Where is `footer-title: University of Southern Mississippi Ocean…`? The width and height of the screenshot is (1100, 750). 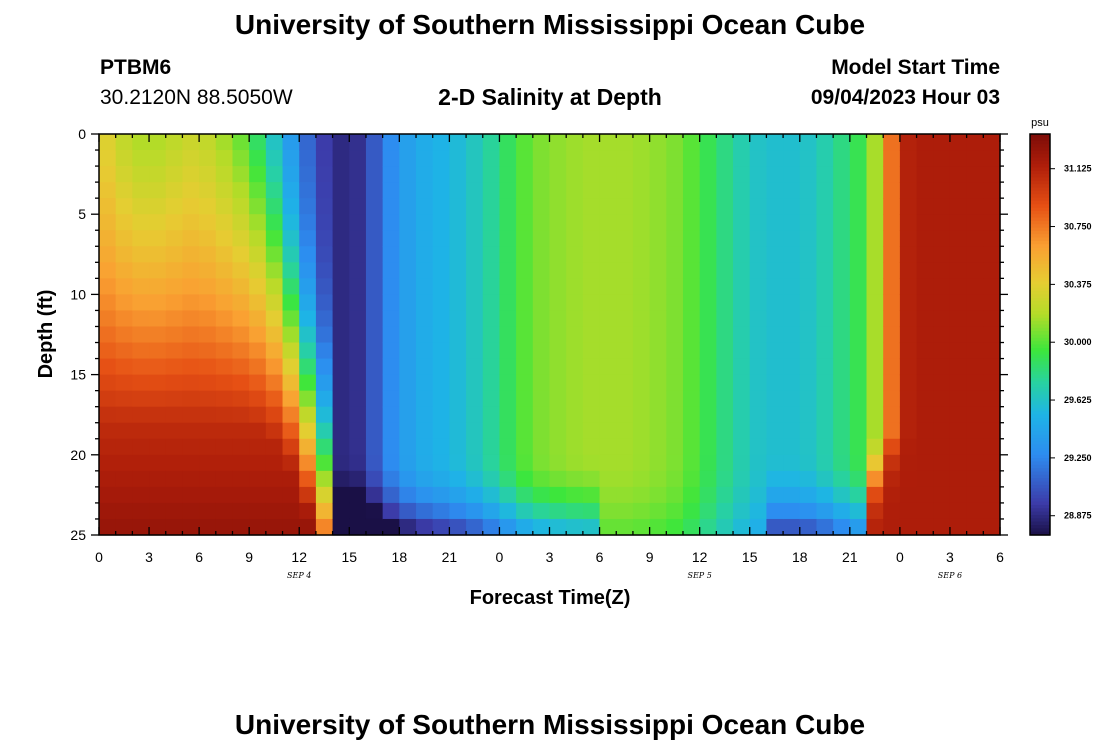
footer-title: University of Southern Mississippi Ocean… is located at coordinates (550, 724).